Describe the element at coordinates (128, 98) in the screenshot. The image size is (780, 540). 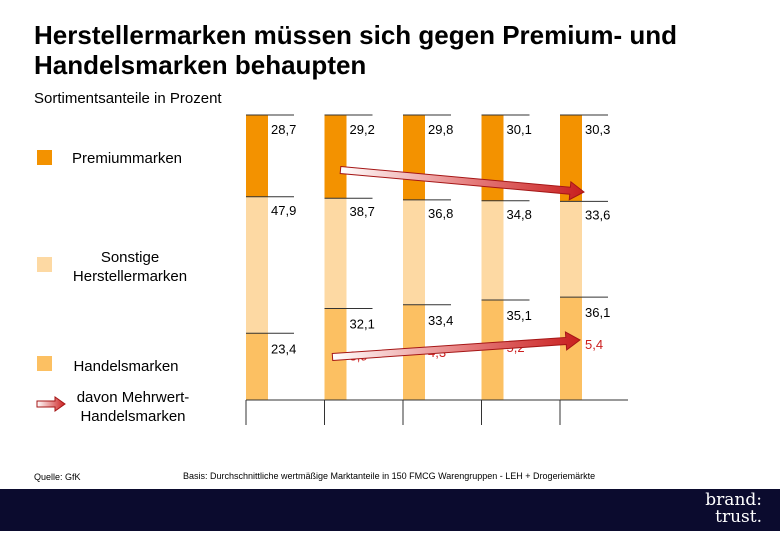
I see `chart-subtitle: Sortimentsanteile in Prozent` at that location.